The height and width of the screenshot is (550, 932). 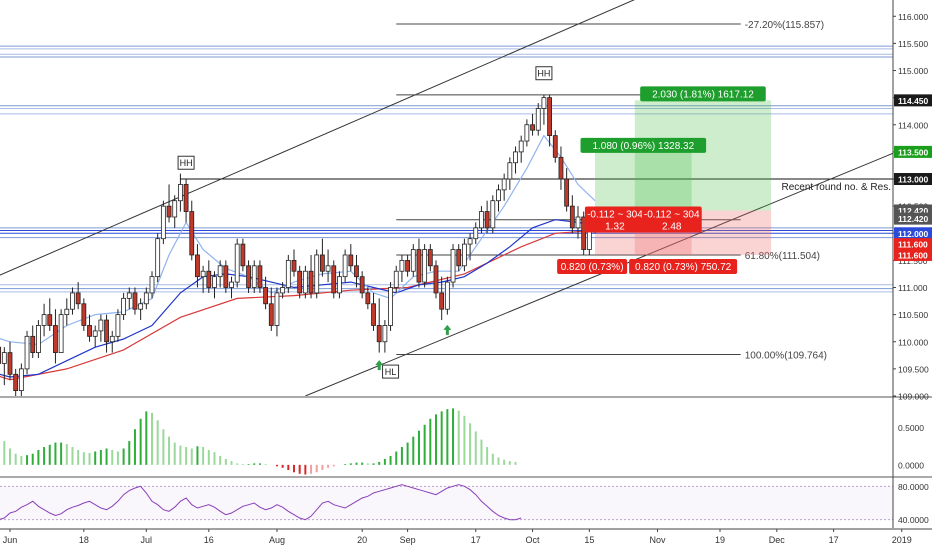 I want to click on profit-label: 2.030 (1.81%) 1617.12, so click(x=703, y=94).